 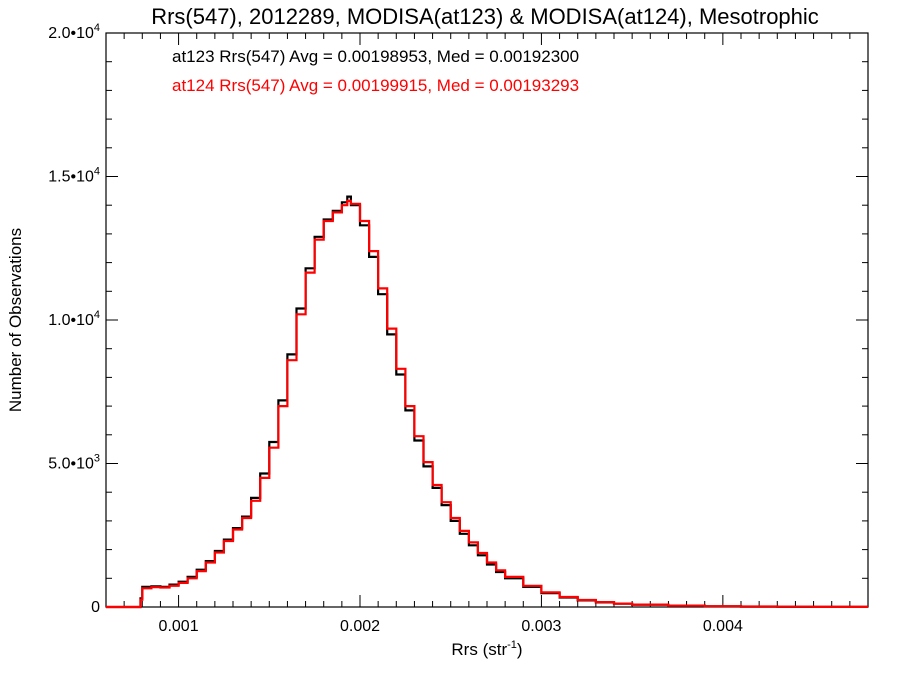 I want to click on x-tick-labels: 0.001 0.002 0.003 0.004, so click(x=451, y=626).